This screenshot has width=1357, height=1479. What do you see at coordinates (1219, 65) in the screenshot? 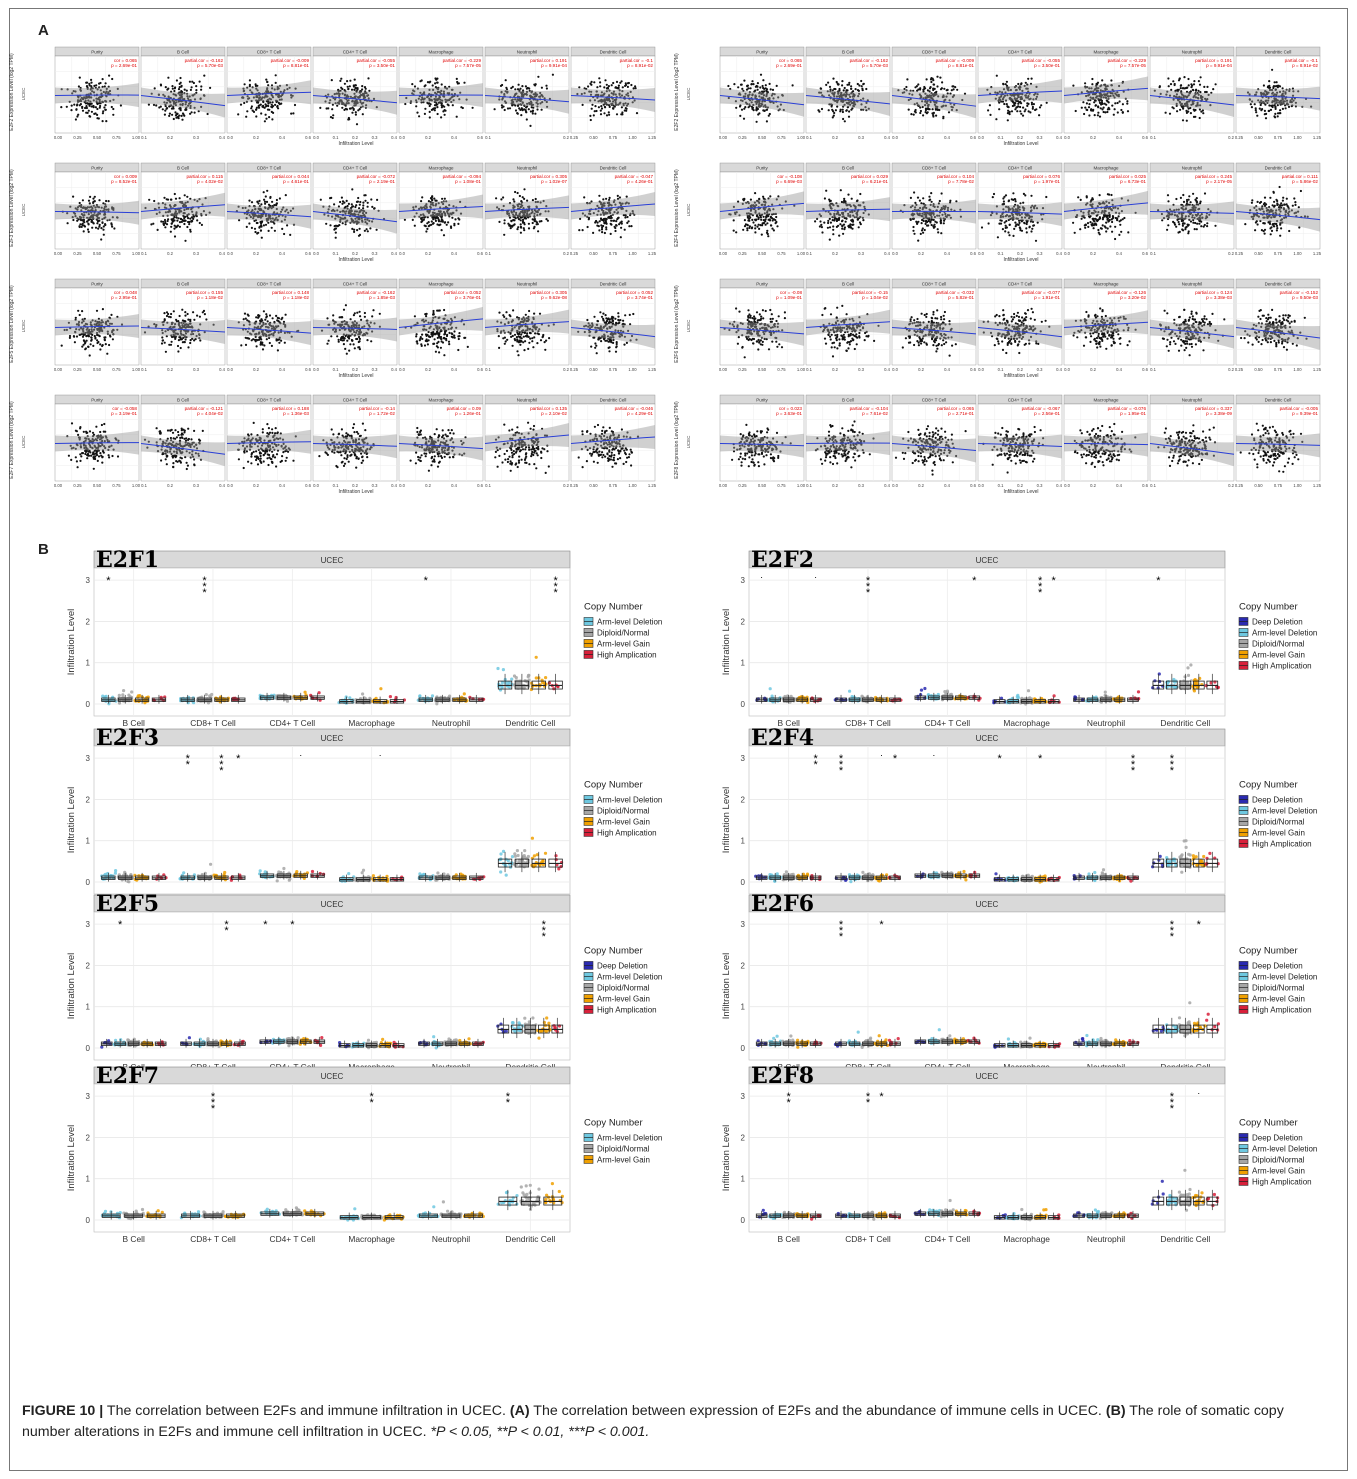
I see `corr-pvalue: p = 9.91e-04` at bounding box center [1219, 65].